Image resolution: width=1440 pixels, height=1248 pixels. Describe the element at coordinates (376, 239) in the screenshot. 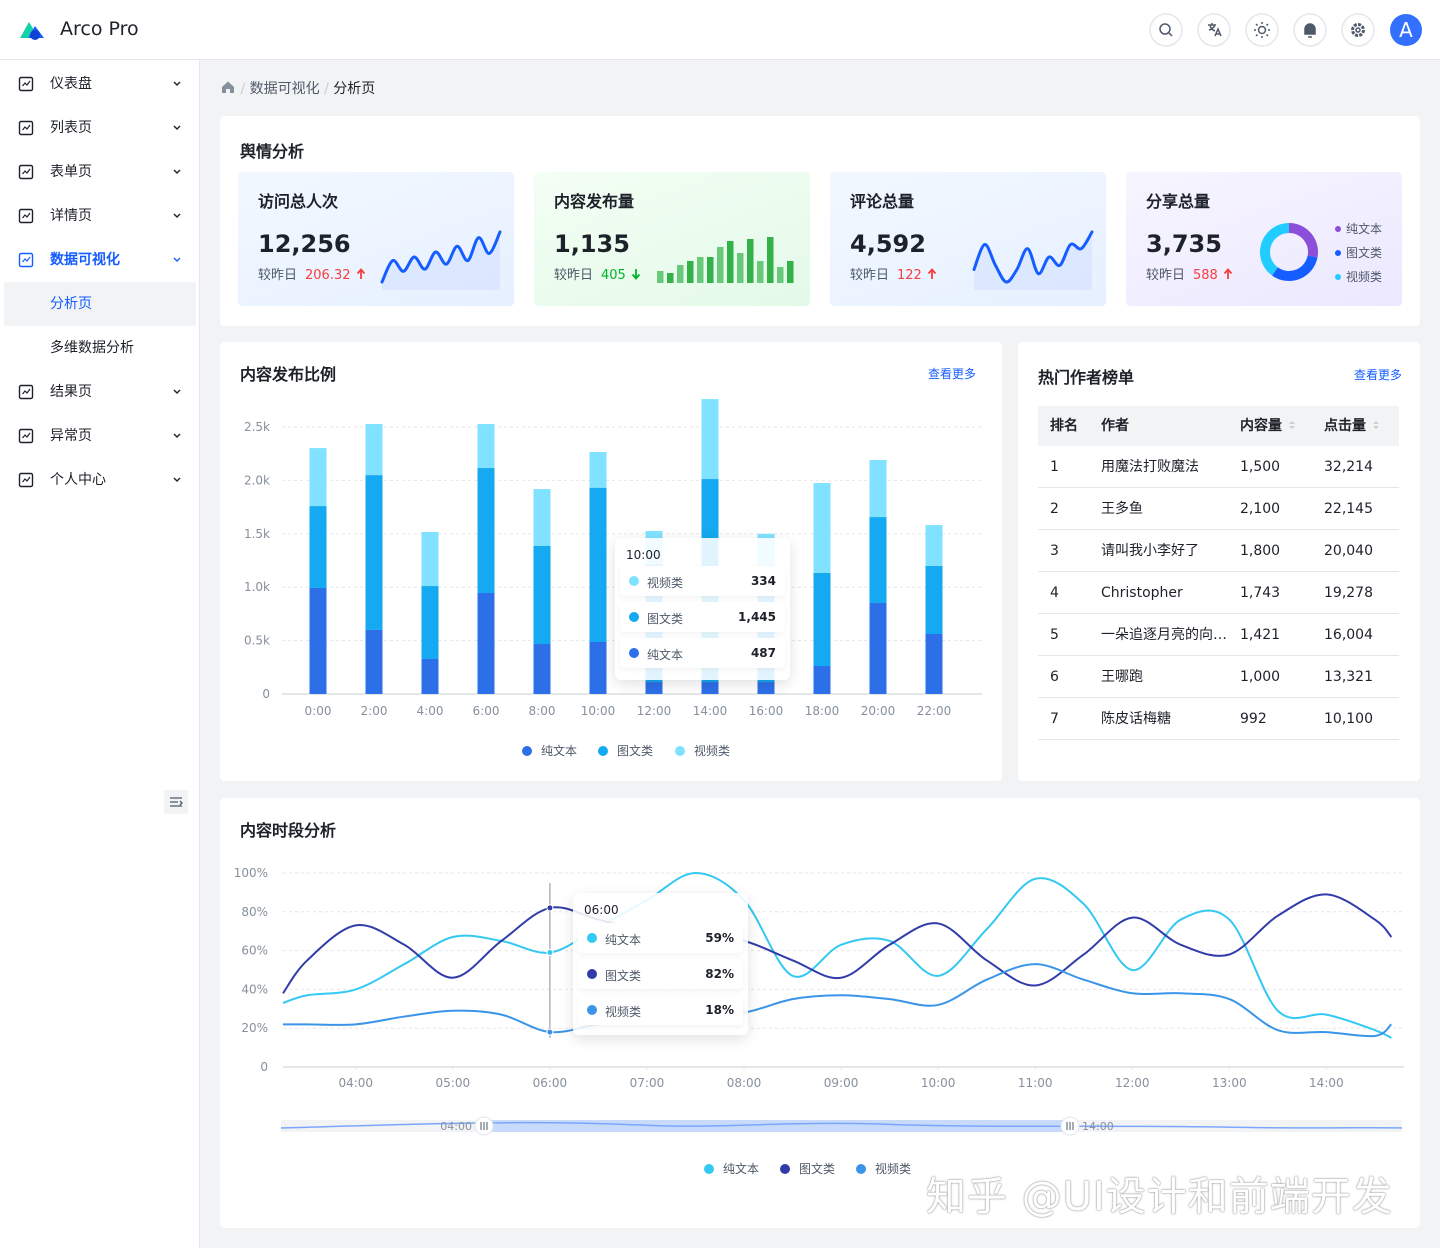

I see `stat-card: 访问总人次 12,256 较昨日 206.32` at that location.